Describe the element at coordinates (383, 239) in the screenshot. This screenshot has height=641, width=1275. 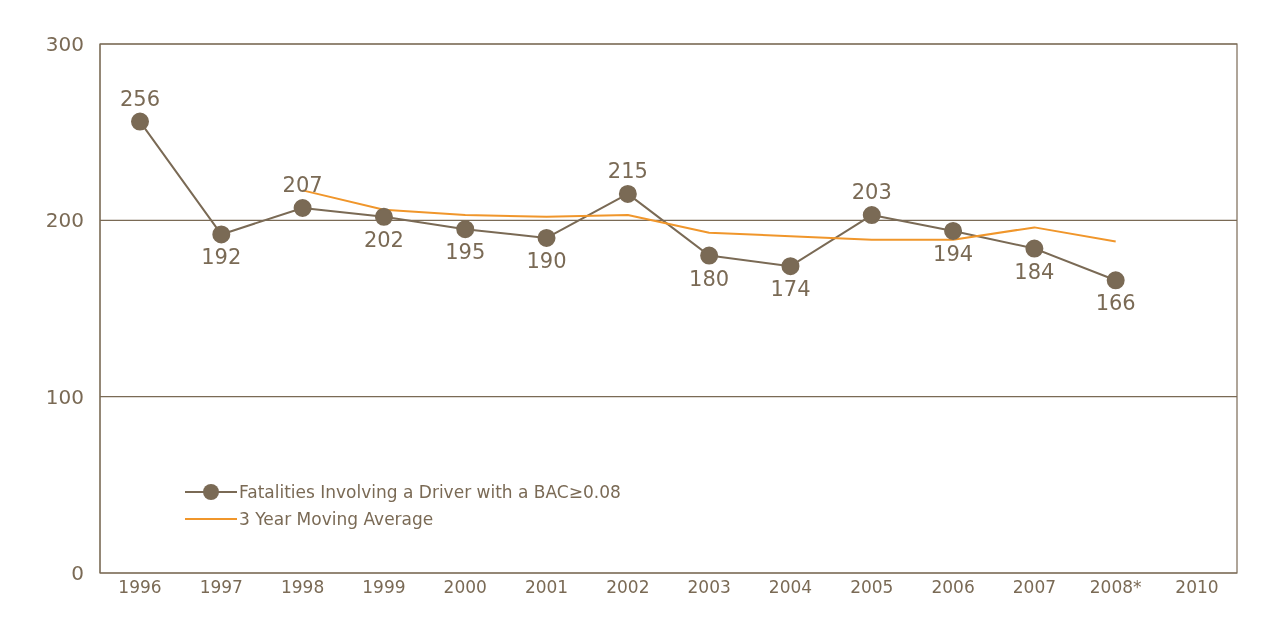
I see `data-label: 202` at that location.